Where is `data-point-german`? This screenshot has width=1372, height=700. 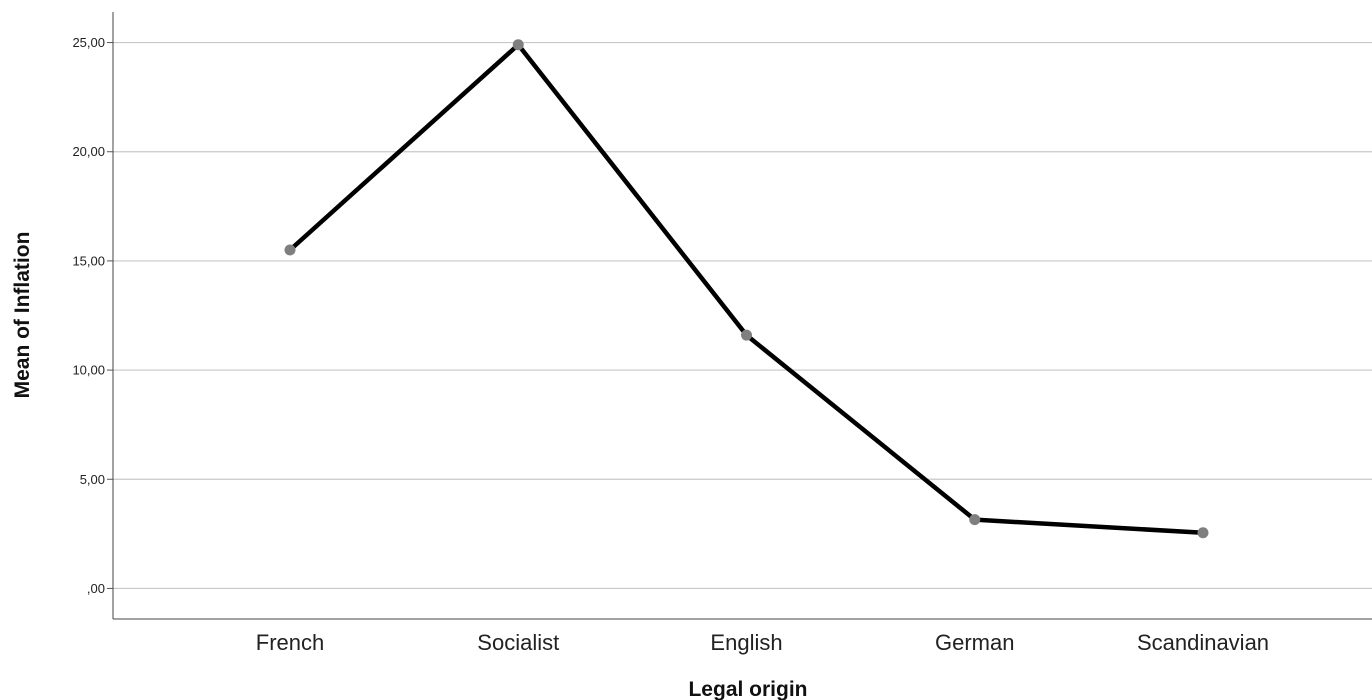
data-point-german is located at coordinates (975, 520).